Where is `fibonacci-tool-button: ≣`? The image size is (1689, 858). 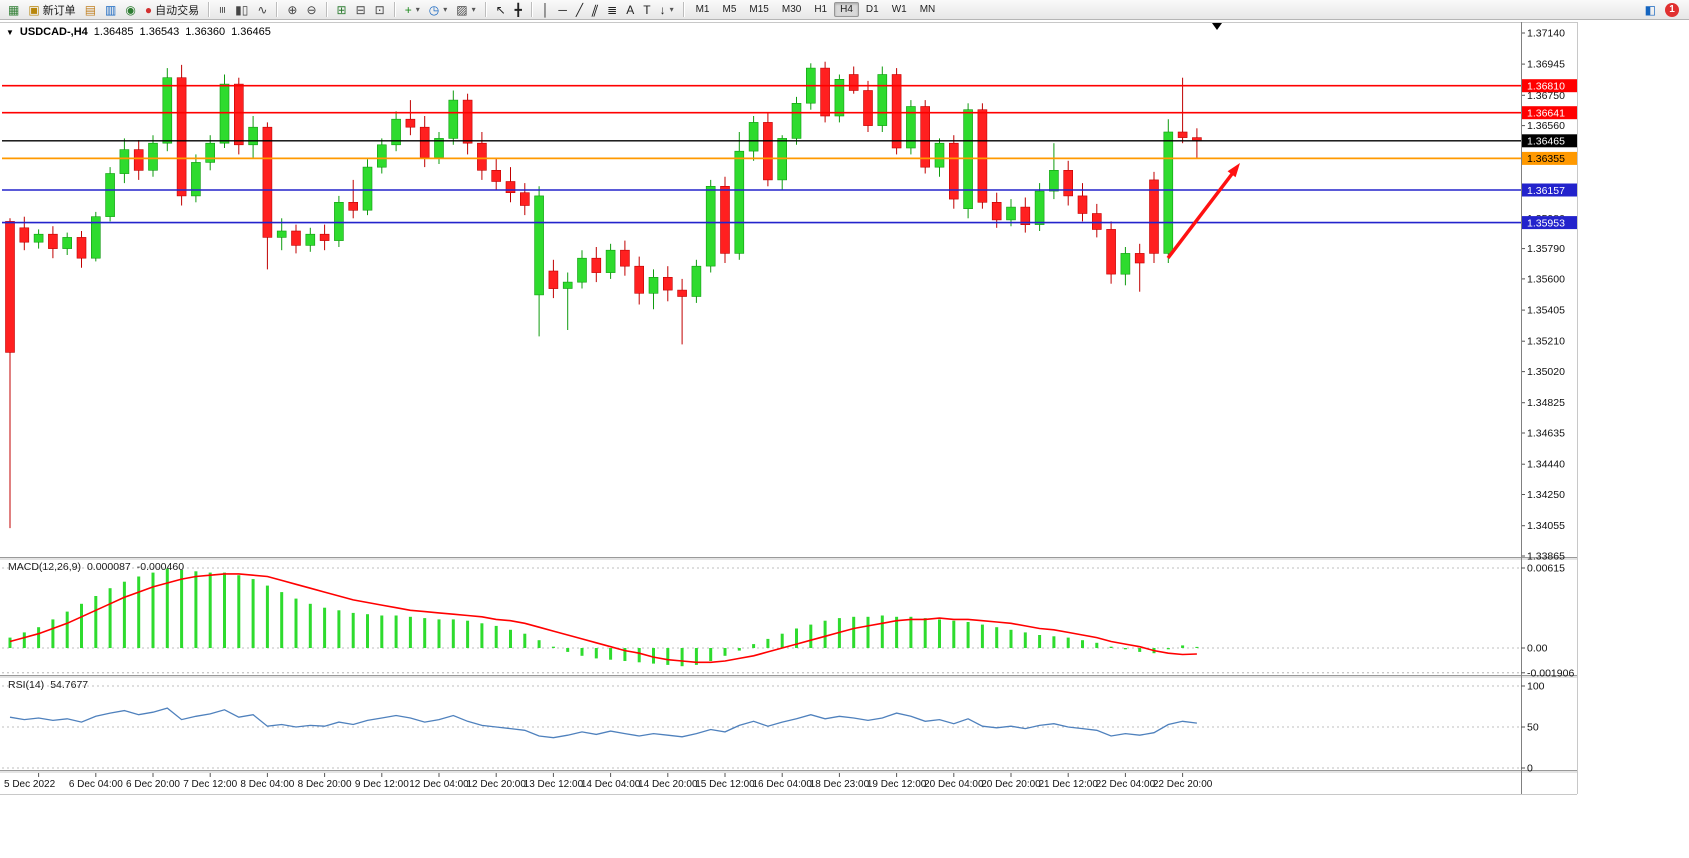 fibonacci-tool-button: ≣ is located at coordinates (612, 10).